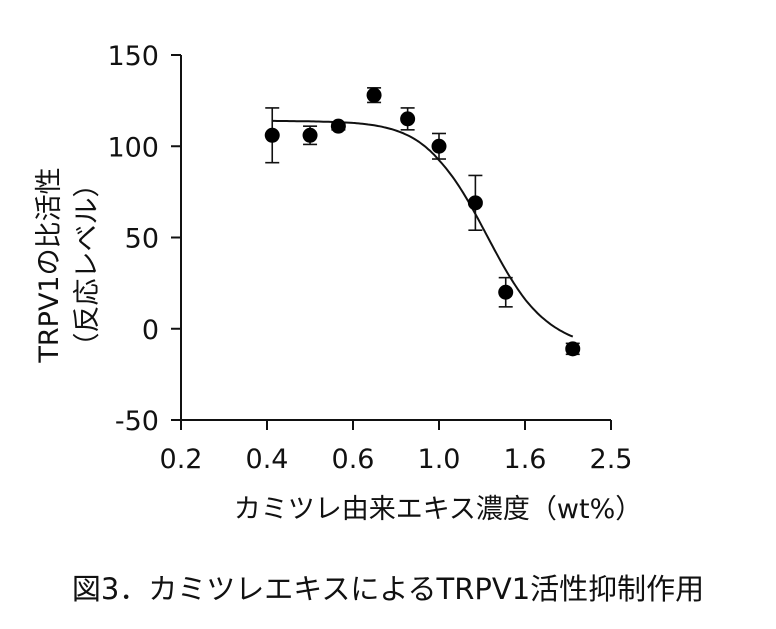 Image resolution: width=776 pixels, height=629 pixels. Describe the element at coordinates (137, 421) in the screenshot. I see `y-tick-label: -50` at that location.